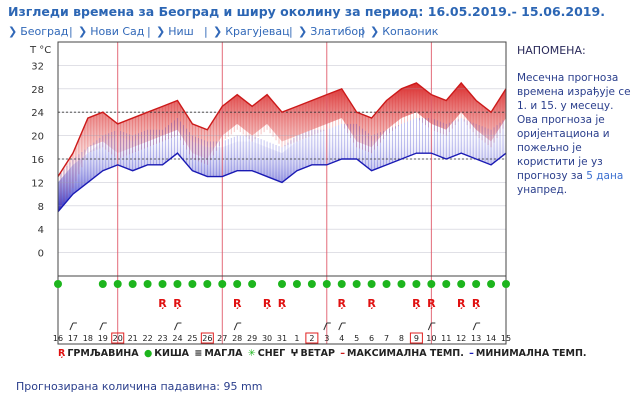 Image resolution: width=640 pixels, height=402 pixels. Describe the element at coordinates (38, 31) in the screenshot. I see `city-link-1: ❯ Београд` at that location.